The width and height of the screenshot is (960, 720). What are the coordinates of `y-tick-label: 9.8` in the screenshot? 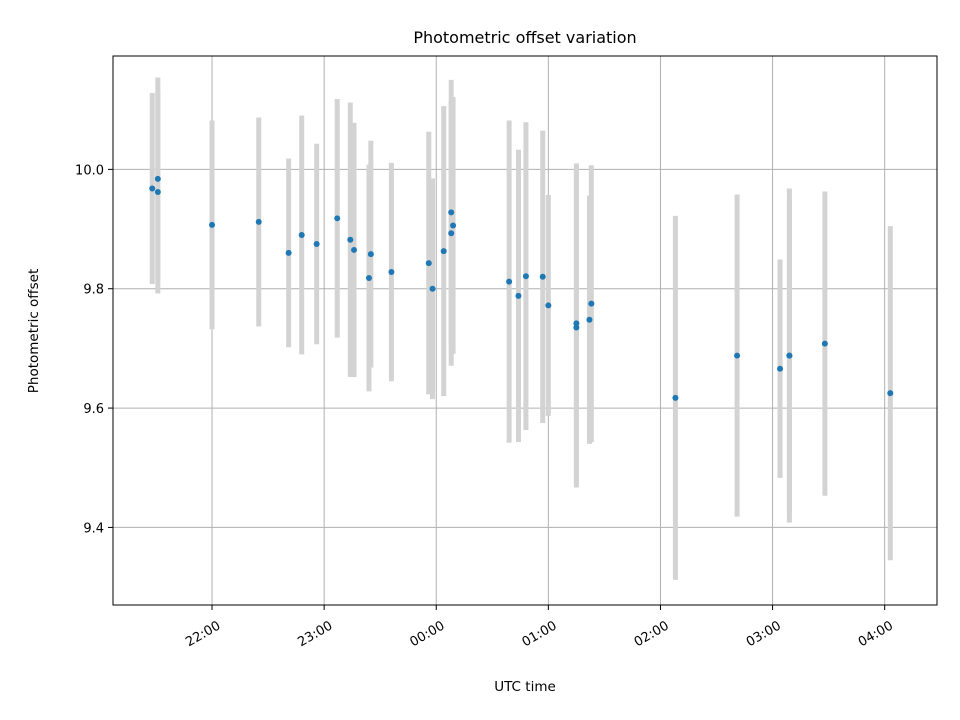 It's located at (93, 290).